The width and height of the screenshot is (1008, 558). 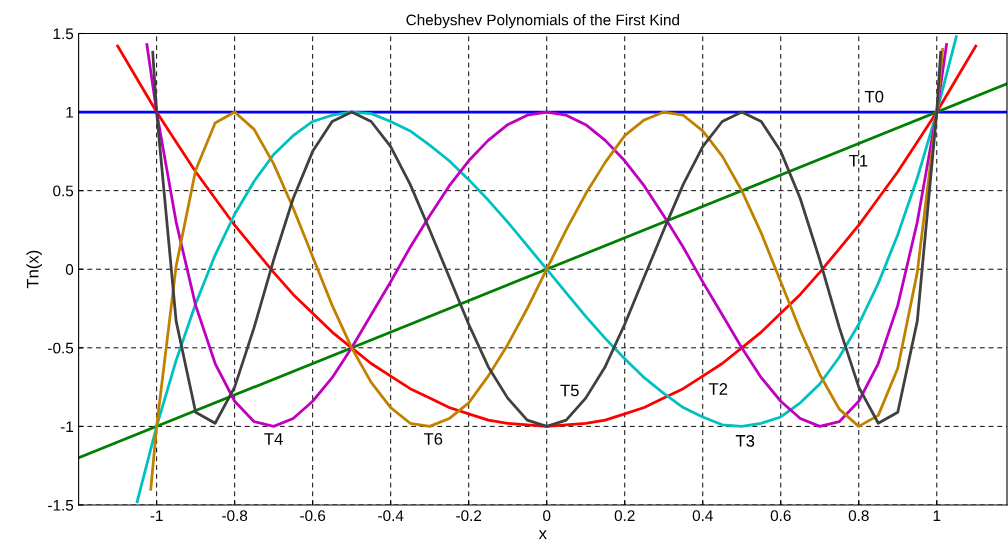 What do you see at coordinates (34, 269) in the screenshot?
I see `y-axis-title: Tn(x)` at bounding box center [34, 269].